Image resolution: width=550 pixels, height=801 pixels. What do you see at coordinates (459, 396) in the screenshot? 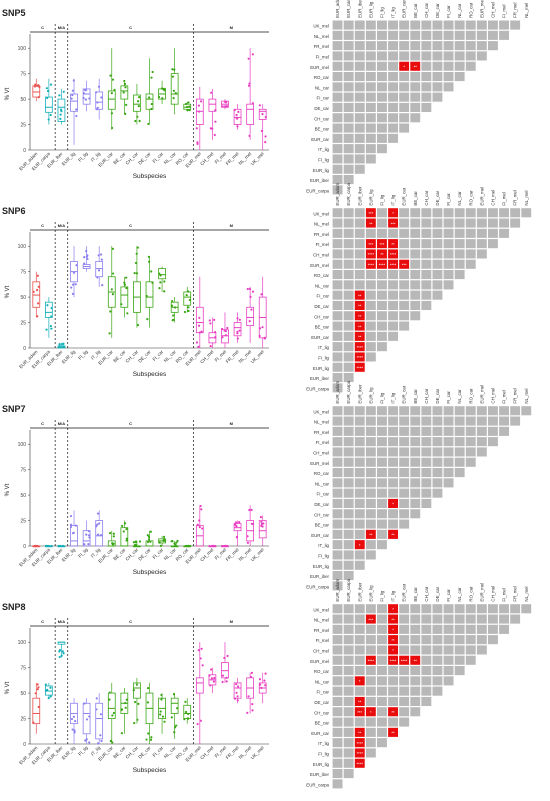
I see `matrix-col-label: NL_car` at bounding box center [459, 396].